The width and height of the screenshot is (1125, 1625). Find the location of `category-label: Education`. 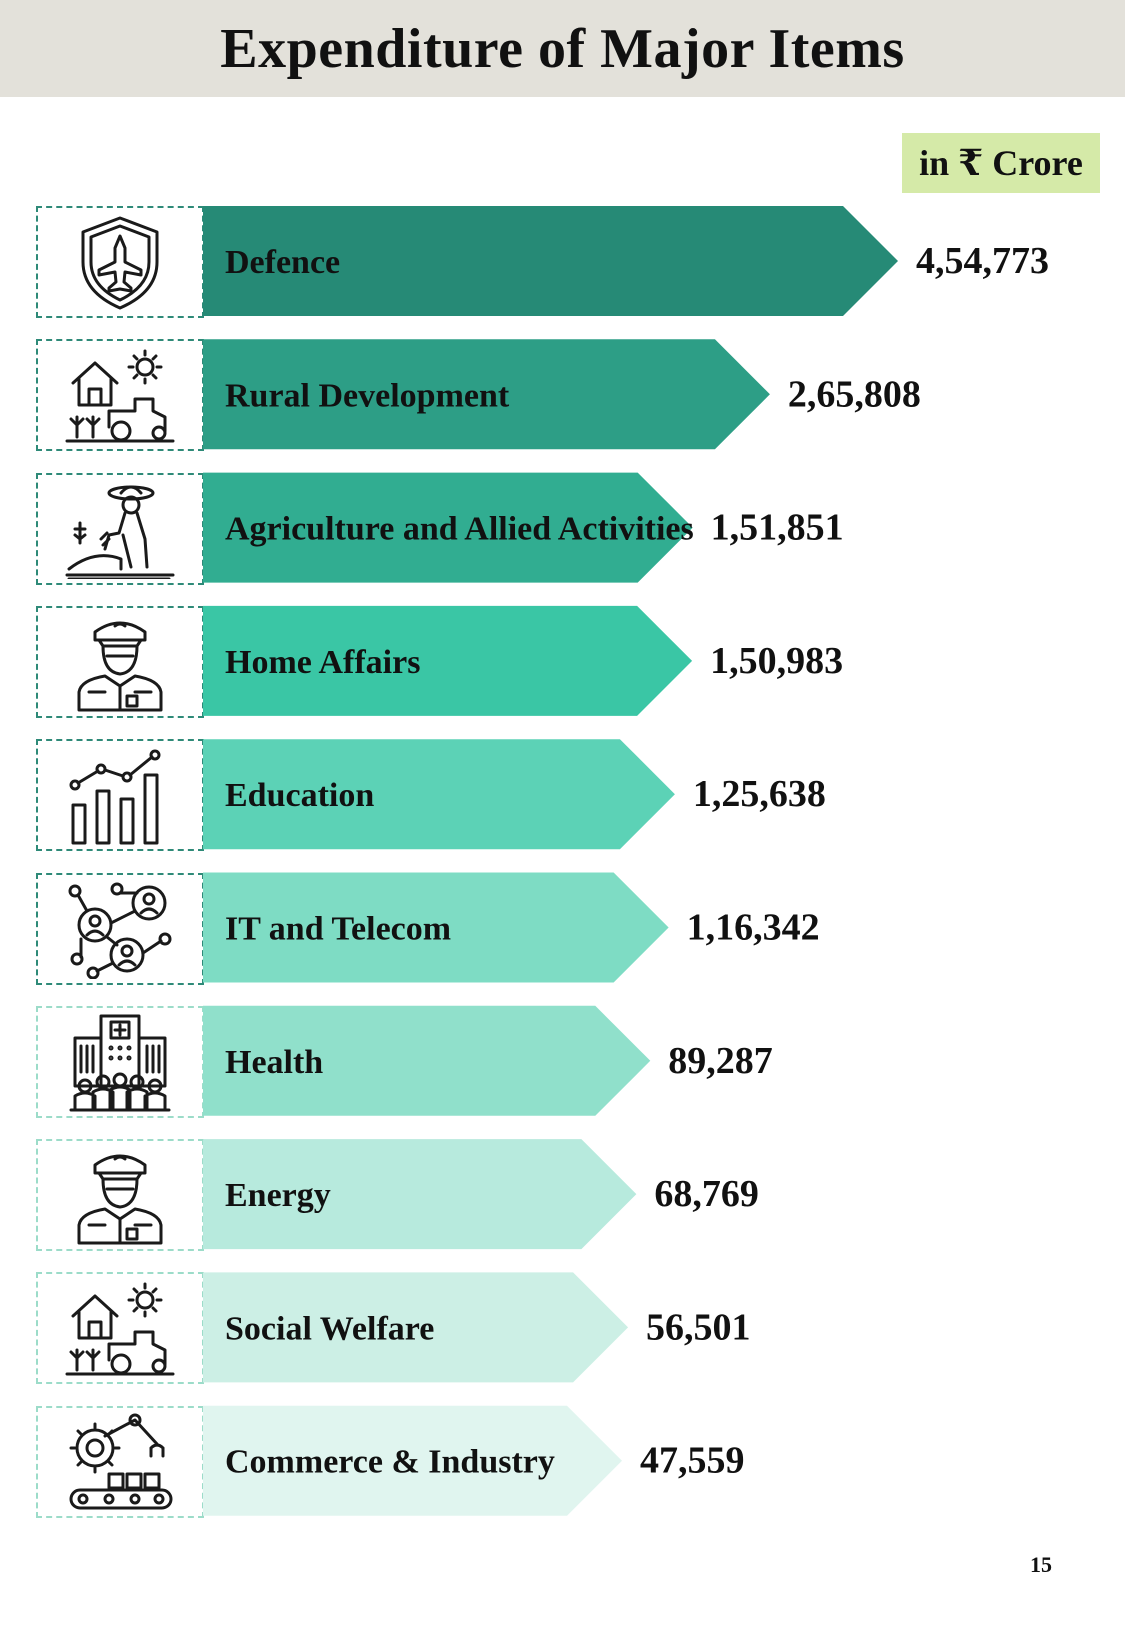

category-label: Education is located at coordinates (299, 795).